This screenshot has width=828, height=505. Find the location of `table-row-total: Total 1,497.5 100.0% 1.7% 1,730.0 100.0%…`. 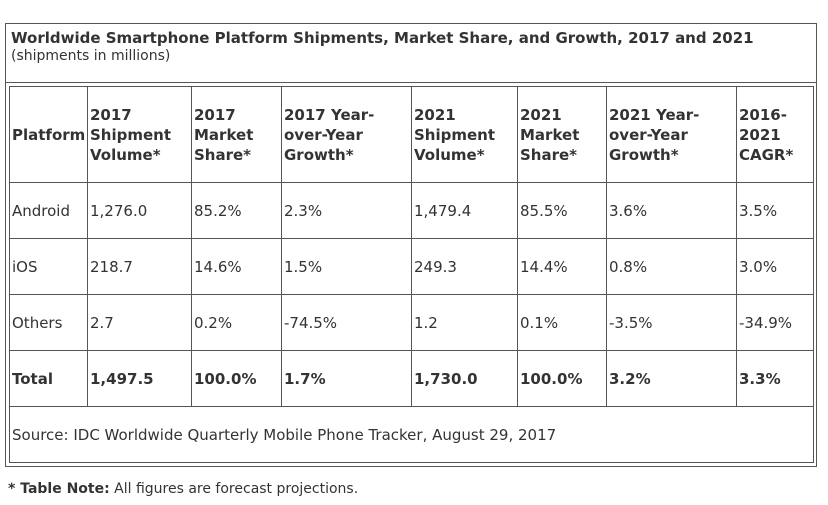

table-row-total: Total 1,497.5 100.0% 1.7% 1,730.0 100.0%… is located at coordinates (411, 378).